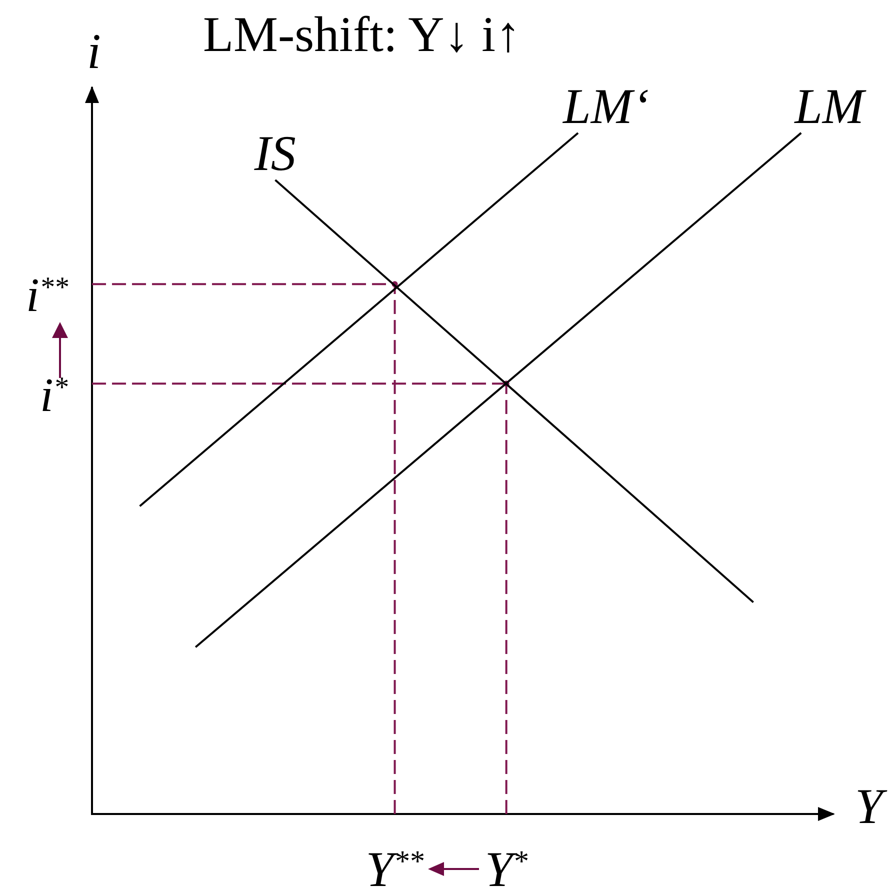  I want to click on series-label: LM‘, so click(606, 106).